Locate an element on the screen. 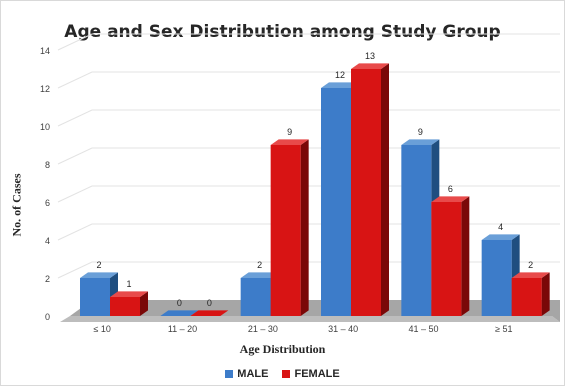 This screenshot has height=386, width=565. y-axis-label-wrap: No. of Cases is located at coordinates (17, 205).